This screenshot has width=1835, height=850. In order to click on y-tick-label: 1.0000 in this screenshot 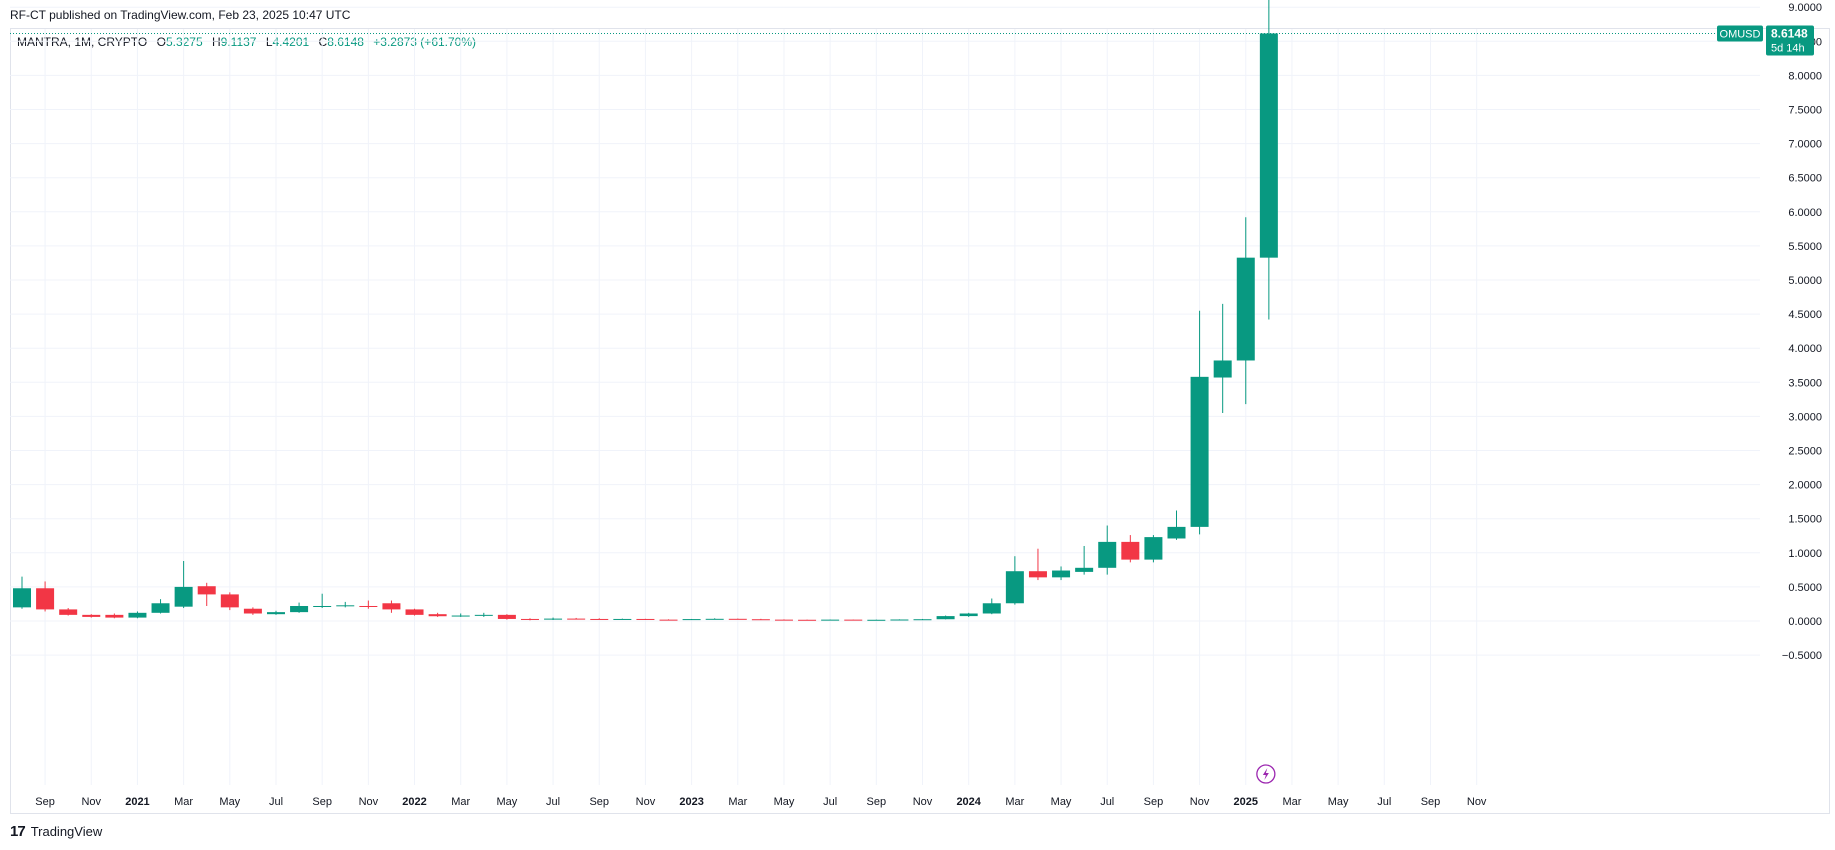, I will do `click(1805, 554)`.